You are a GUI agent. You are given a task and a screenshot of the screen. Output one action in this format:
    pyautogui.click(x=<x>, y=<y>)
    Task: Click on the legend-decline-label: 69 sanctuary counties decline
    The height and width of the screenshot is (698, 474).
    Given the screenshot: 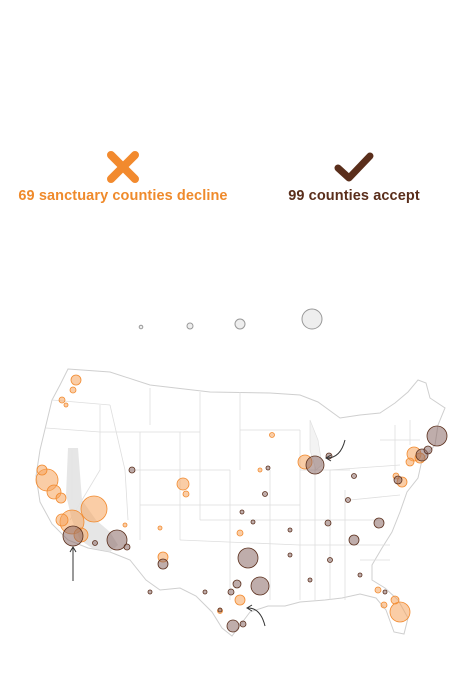 What is the action you would take?
    pyautogui.click(x=123, y=196)
    